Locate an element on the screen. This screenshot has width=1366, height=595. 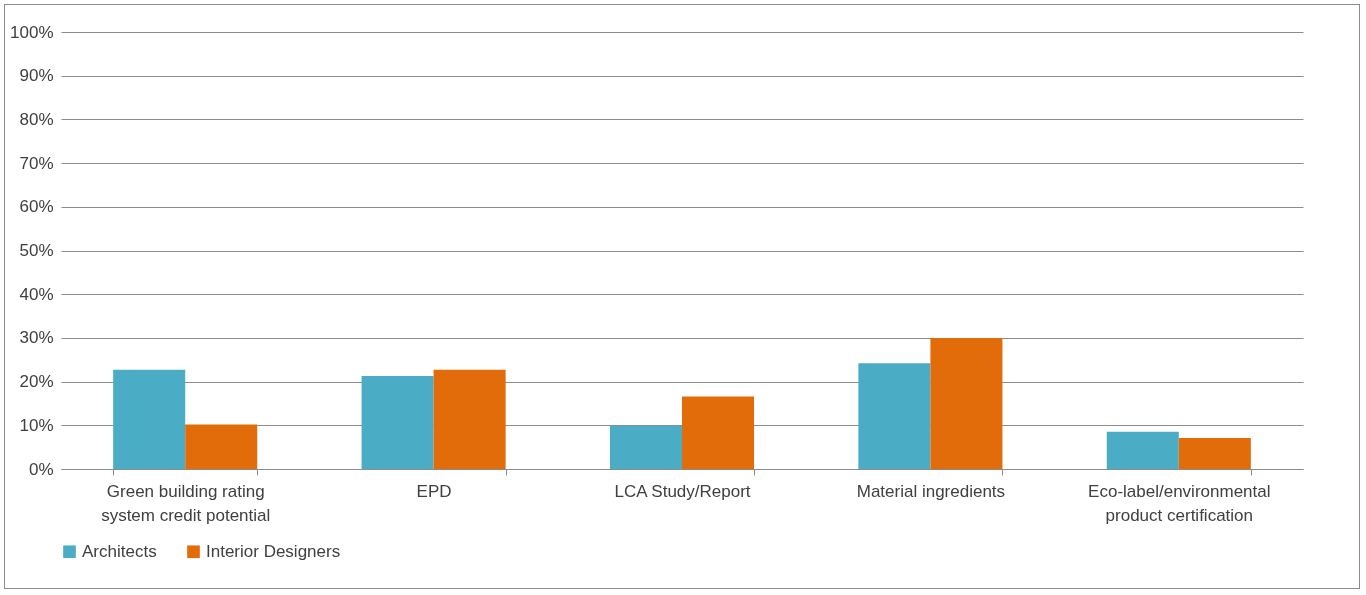
y-tick-label: 100% is located at coordinates (32, 32).